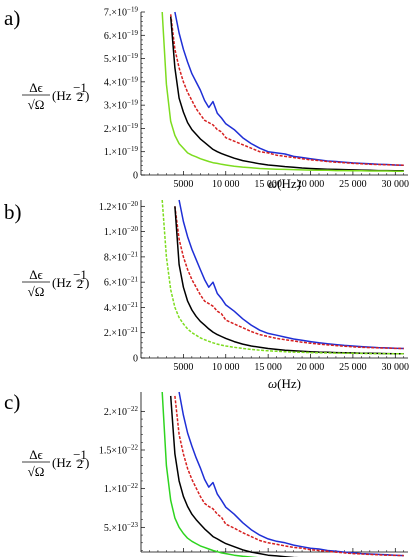  Describe the element at coordinates (13, 212) in the screenshot. I see `panel-label: b)` at that location.